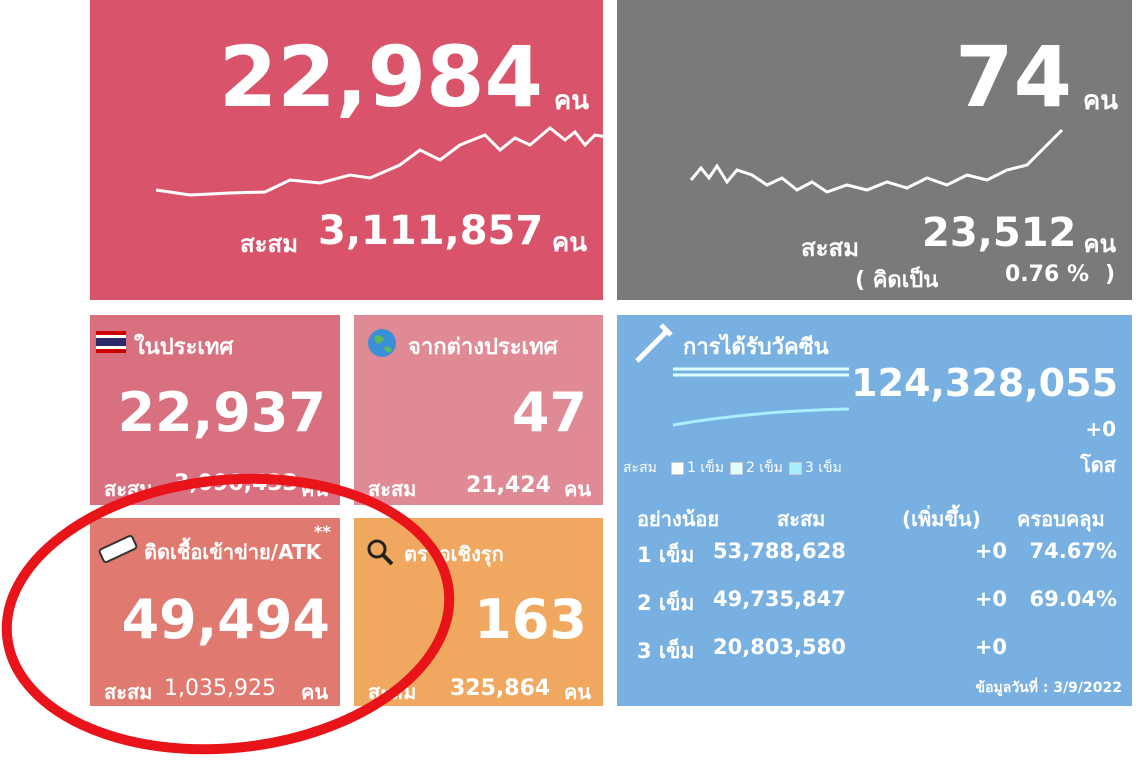  I want to click on deaths-trend, so click(876, 161).